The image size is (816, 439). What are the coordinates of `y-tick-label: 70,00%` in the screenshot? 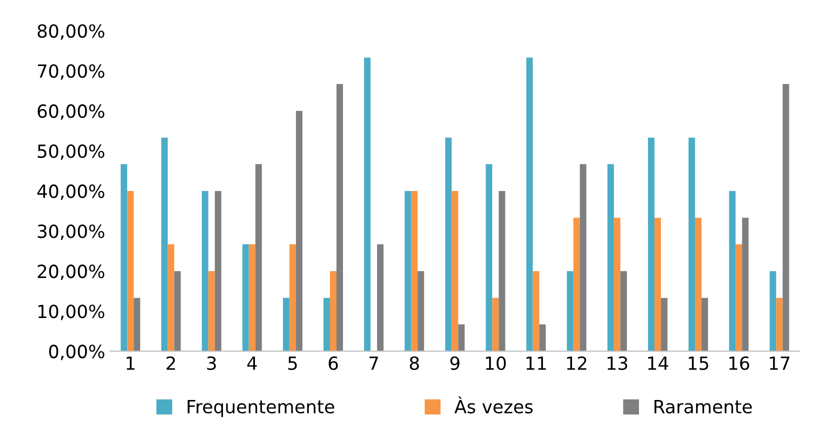 It's located at (71, 72).